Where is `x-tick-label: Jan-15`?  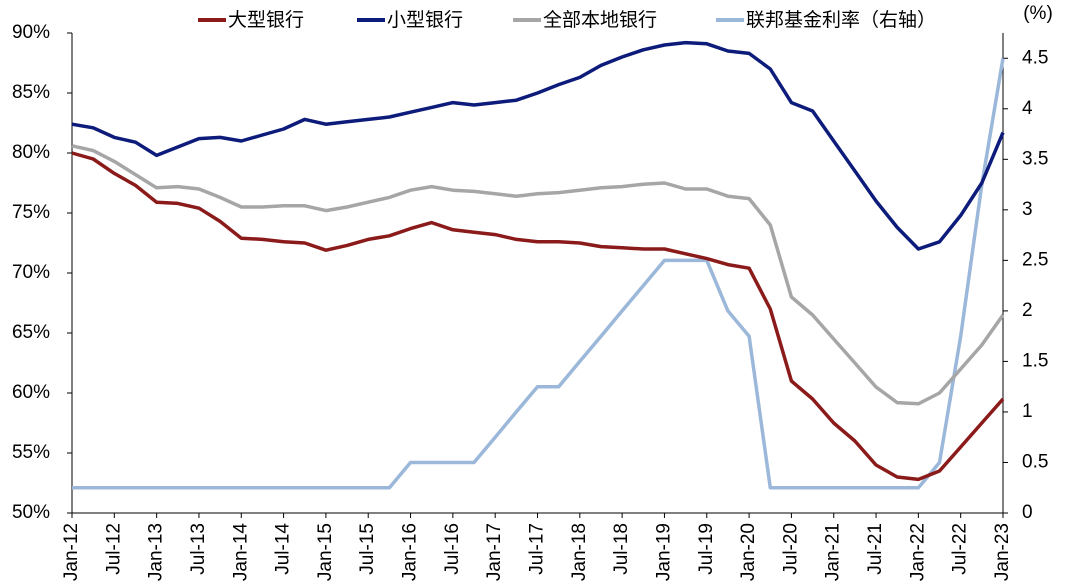
x-tick-label: Jan-15 is located at coordinates (325, 552).